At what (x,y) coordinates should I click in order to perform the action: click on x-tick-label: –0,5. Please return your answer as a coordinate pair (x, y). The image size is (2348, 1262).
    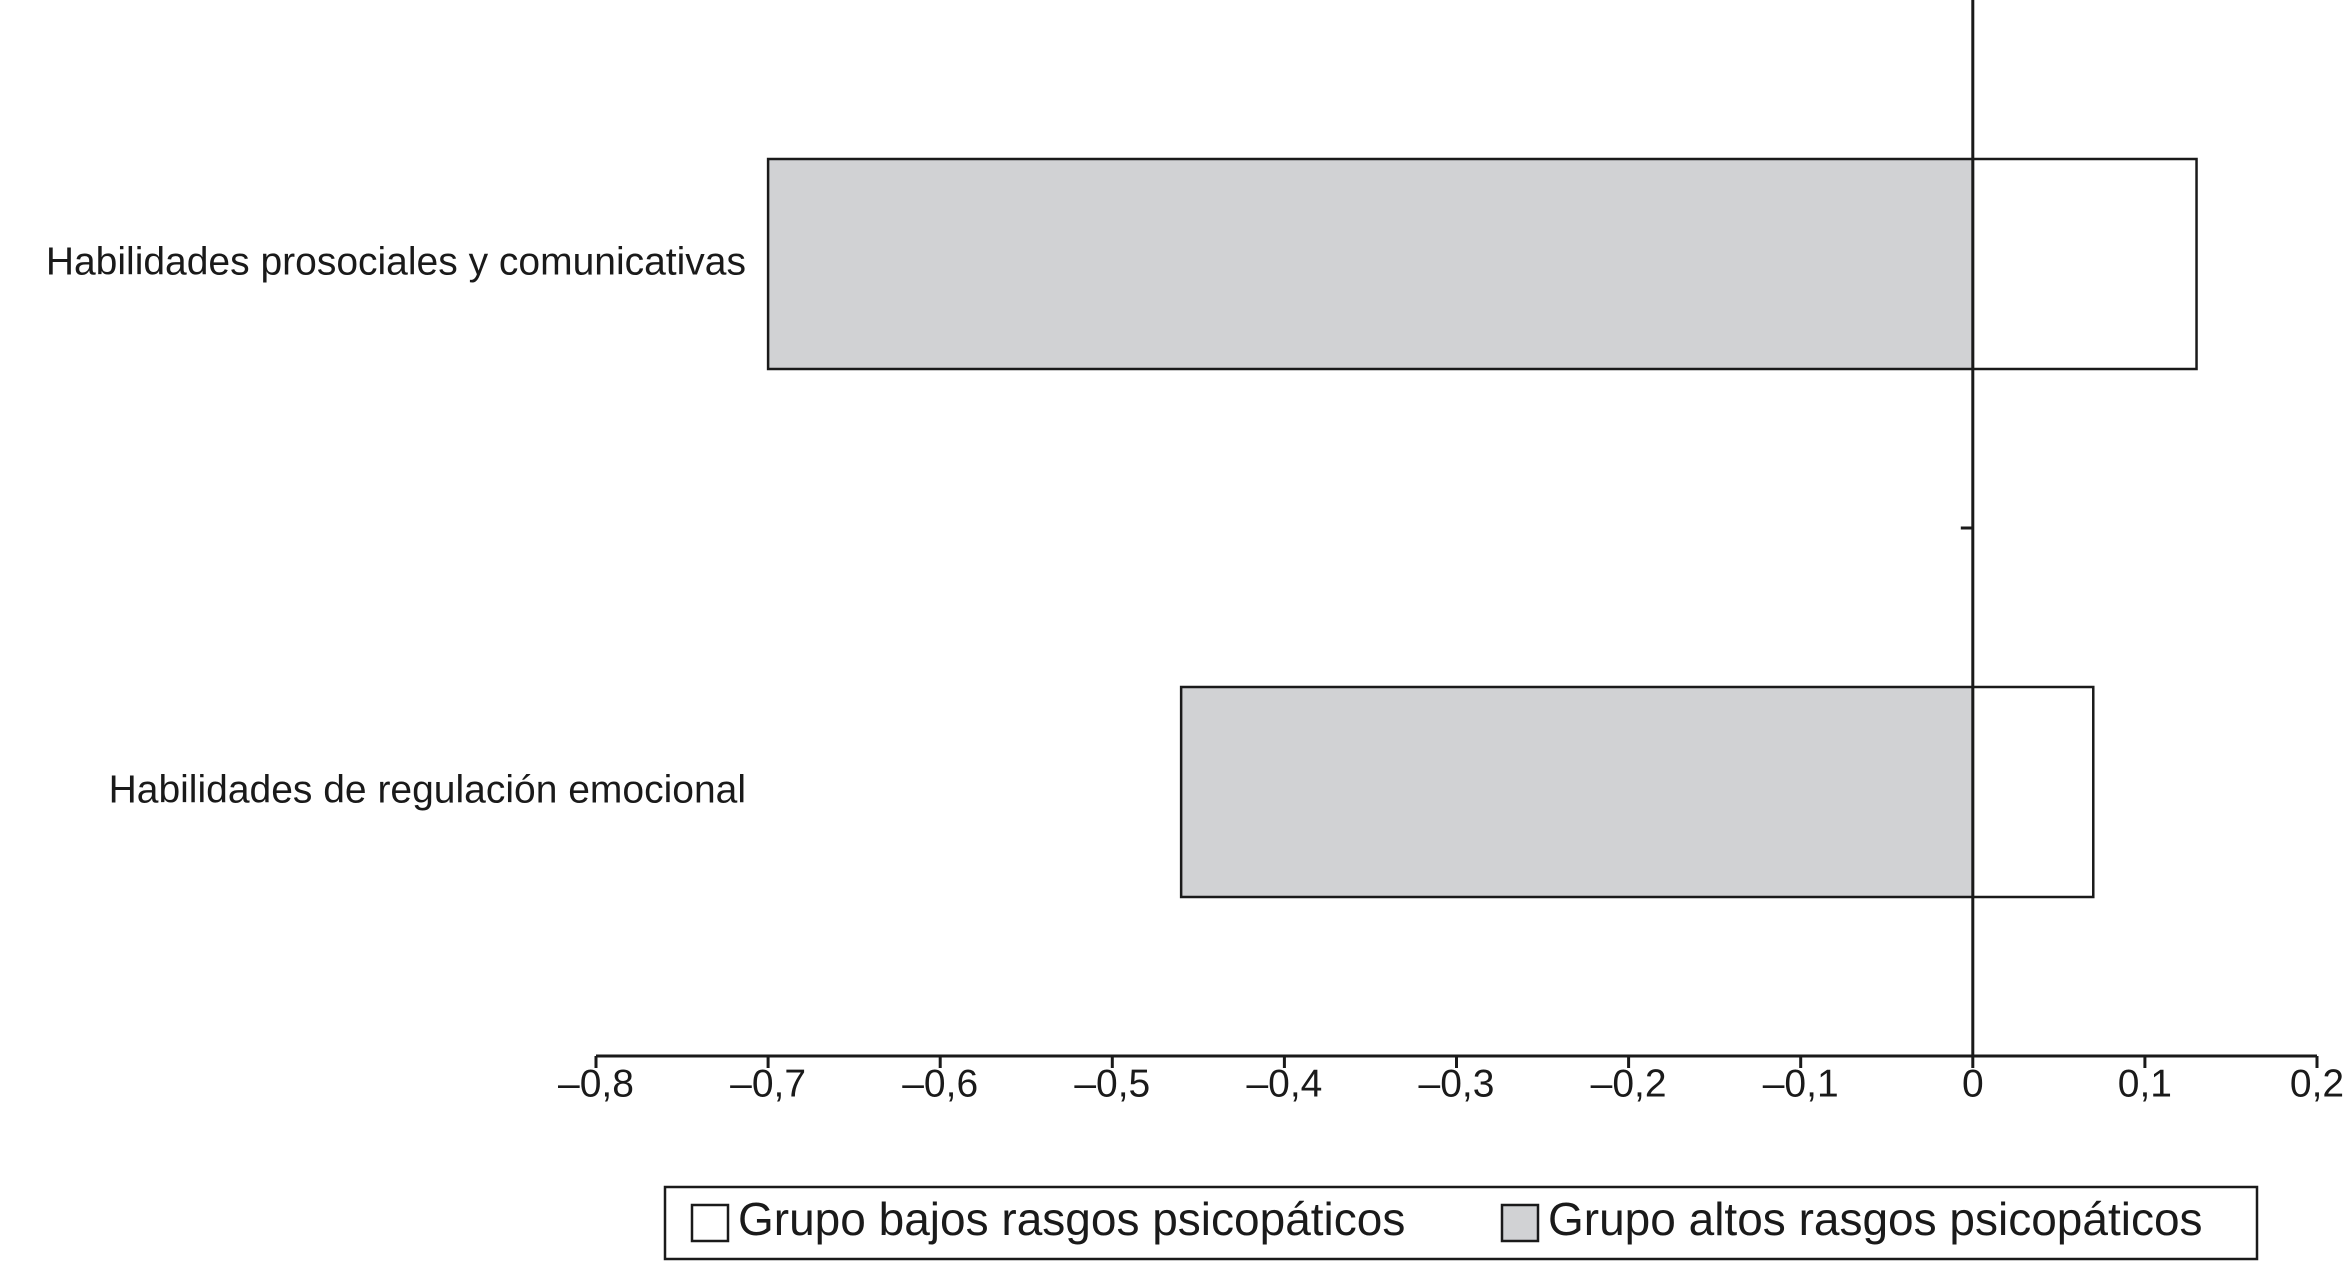
    Looking at the image, I should click on (1112, 1083).